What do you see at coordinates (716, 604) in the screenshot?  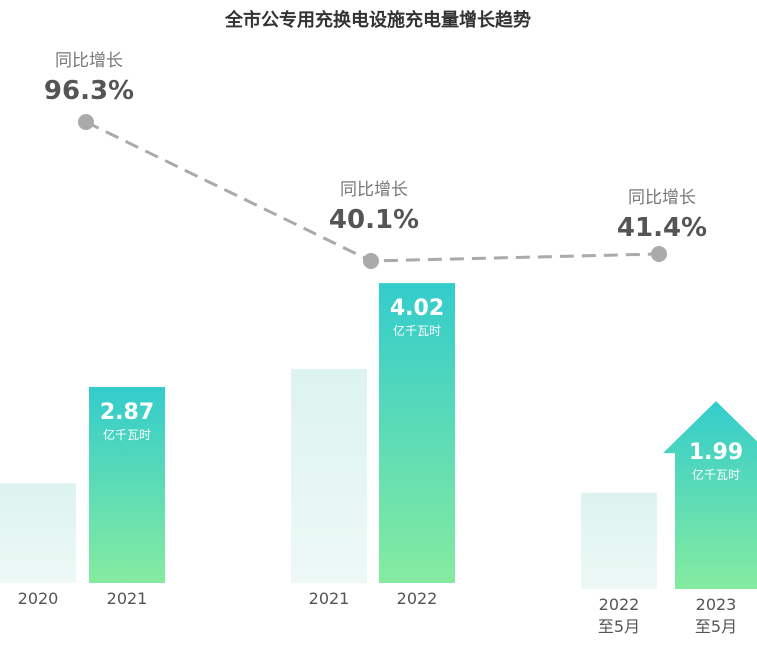 I see `x-tick-label: 2023` at bounding box center [716, 604].